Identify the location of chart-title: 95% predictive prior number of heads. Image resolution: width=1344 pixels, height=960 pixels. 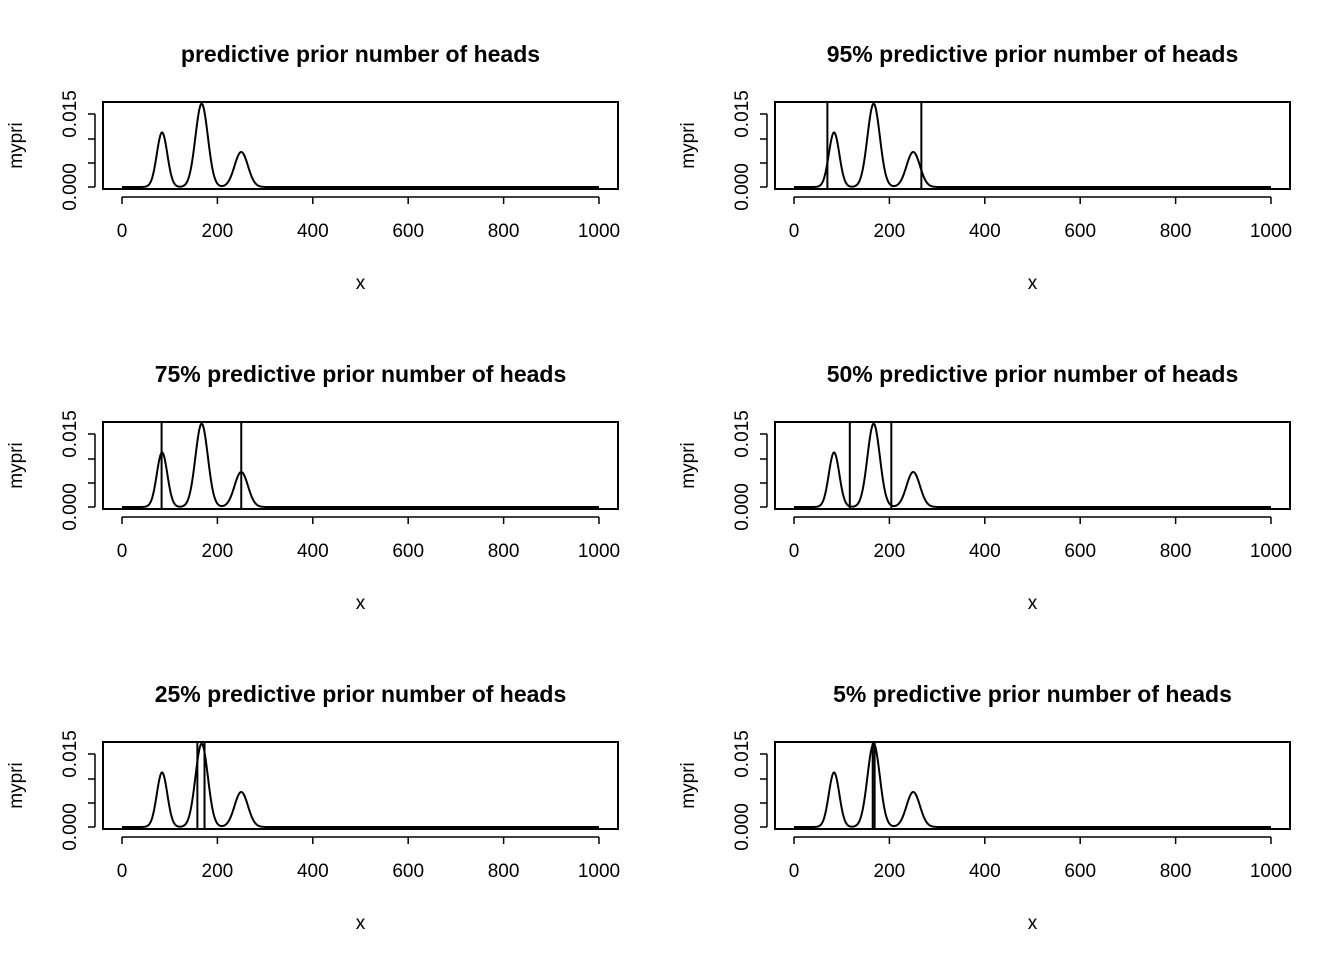
(1033, 54).